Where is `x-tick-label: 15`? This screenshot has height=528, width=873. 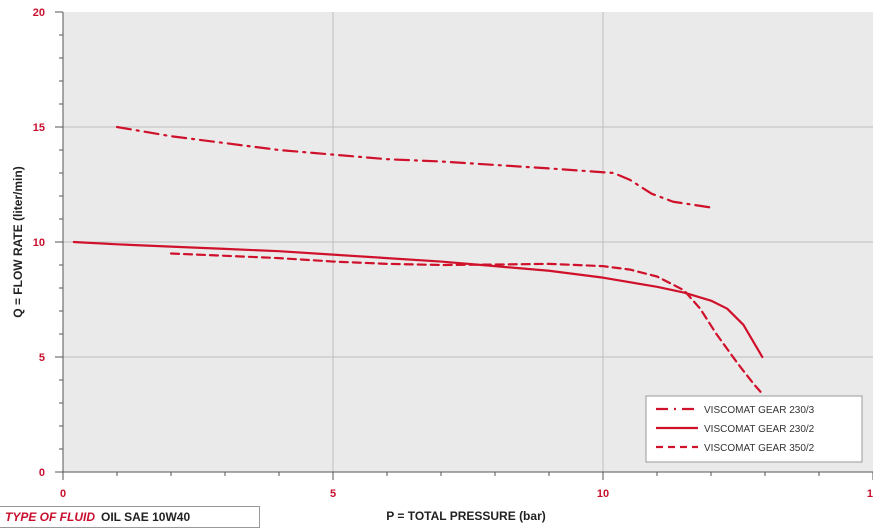
x-tick-label: 15 is located at coordinates (870, 494).